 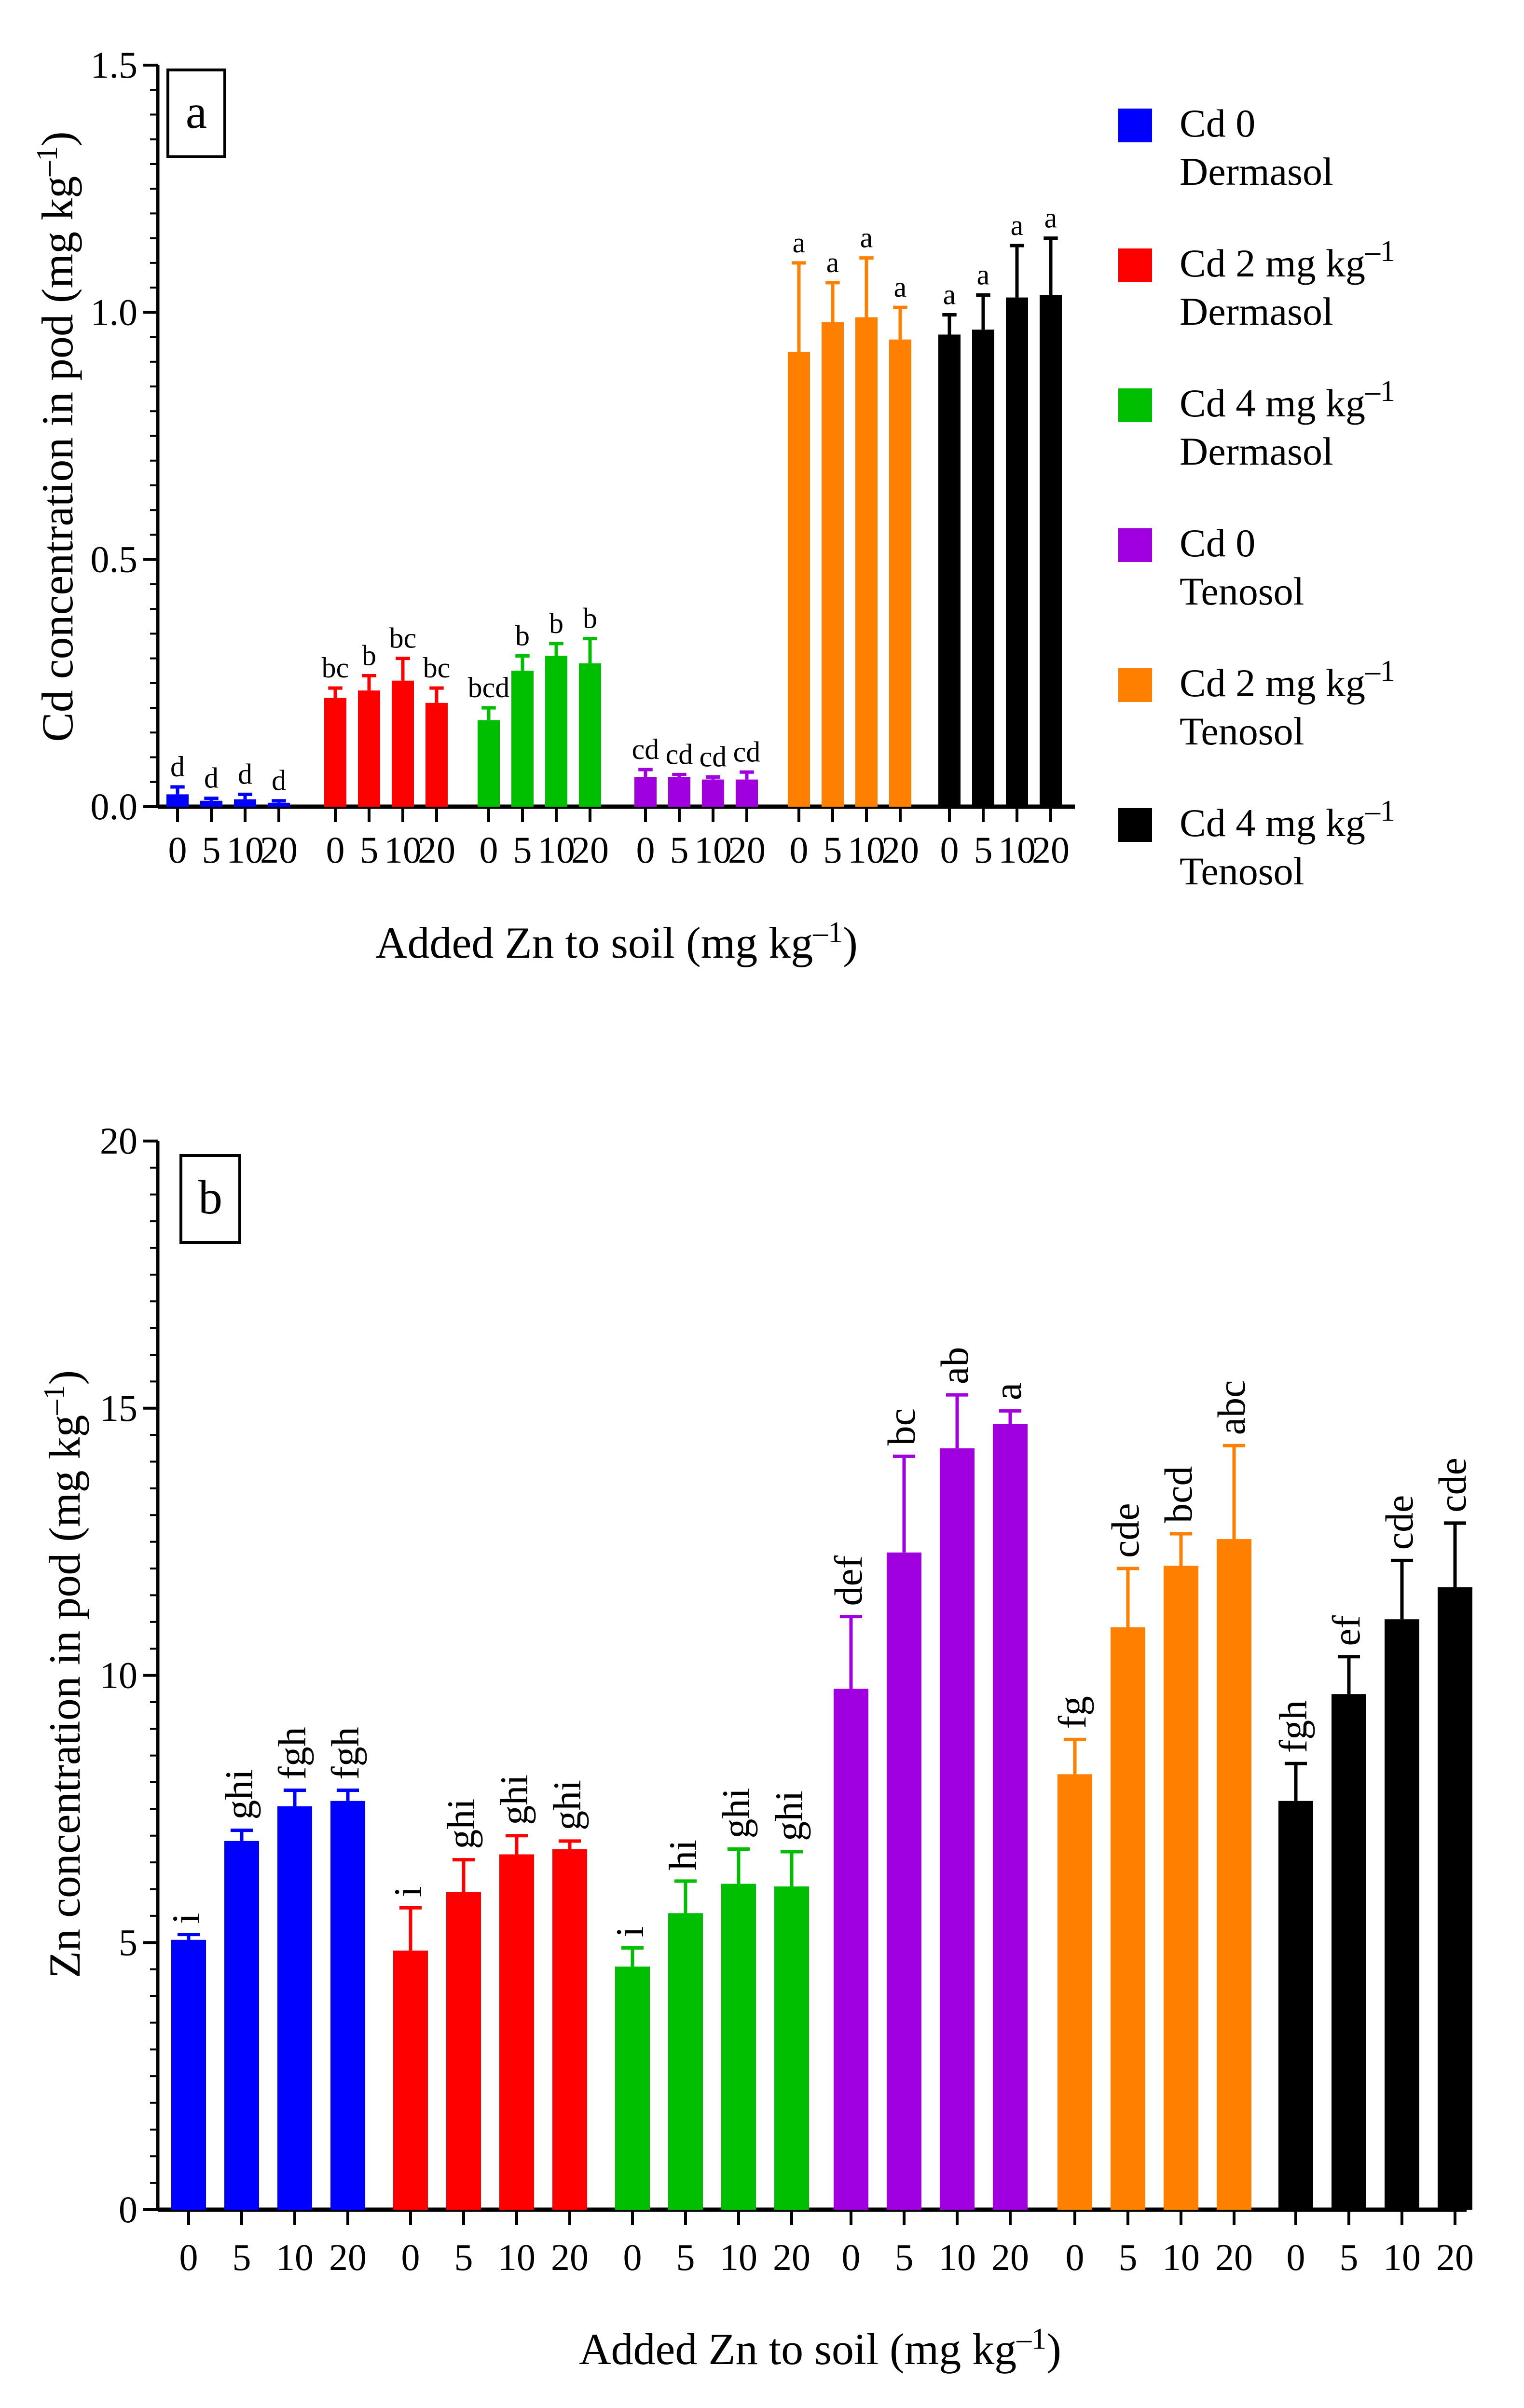 What do you see at coordinates (57, 459) in the screenshot?
I see `y-axis-title-main: Cd concentration in pod (mg kg` at bounding box center [57, 459].